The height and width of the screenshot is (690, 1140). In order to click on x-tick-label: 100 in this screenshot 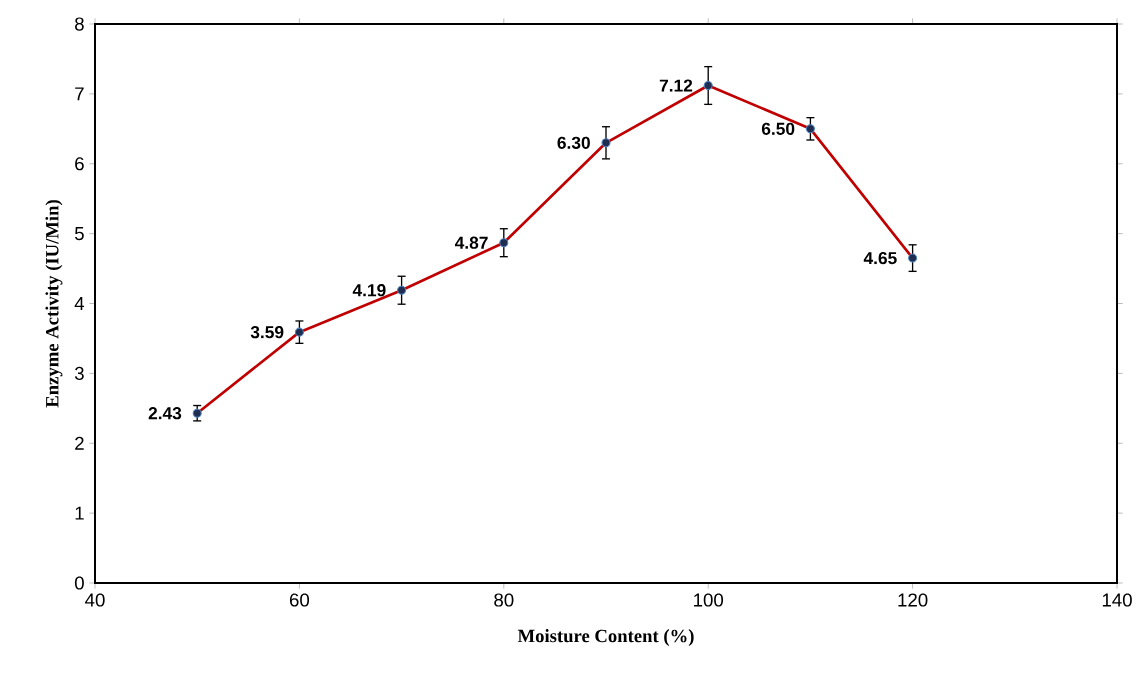, I will do `click(709, 600)`.